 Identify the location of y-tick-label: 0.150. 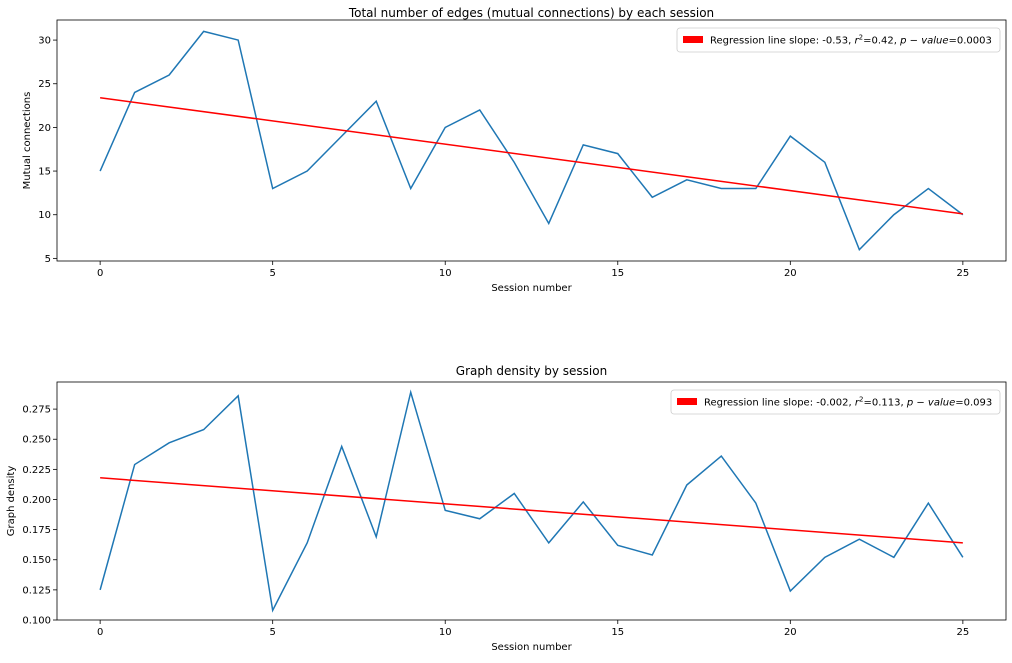
(36, 560).